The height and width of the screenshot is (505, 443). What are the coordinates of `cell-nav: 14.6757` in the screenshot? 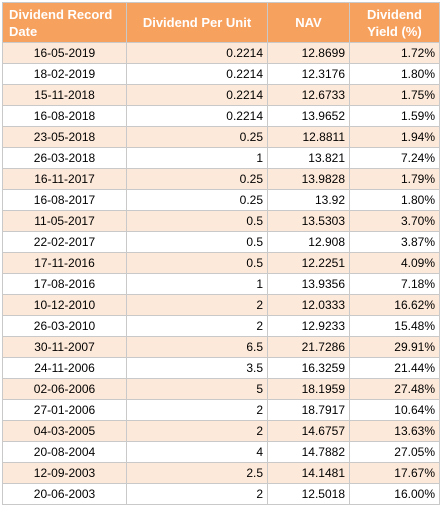 It's located at (308, 431).